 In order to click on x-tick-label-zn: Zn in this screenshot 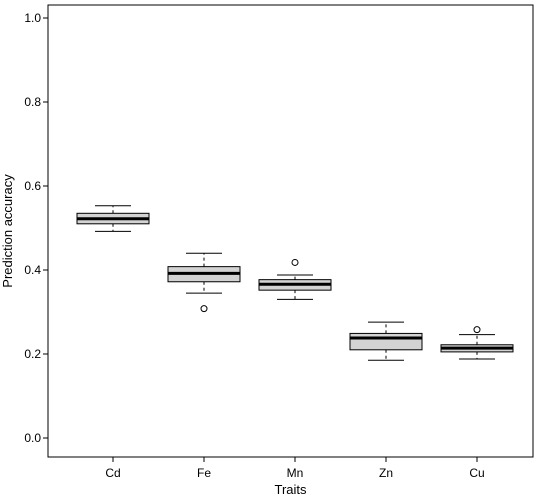, I will do `click(386, 473)`.